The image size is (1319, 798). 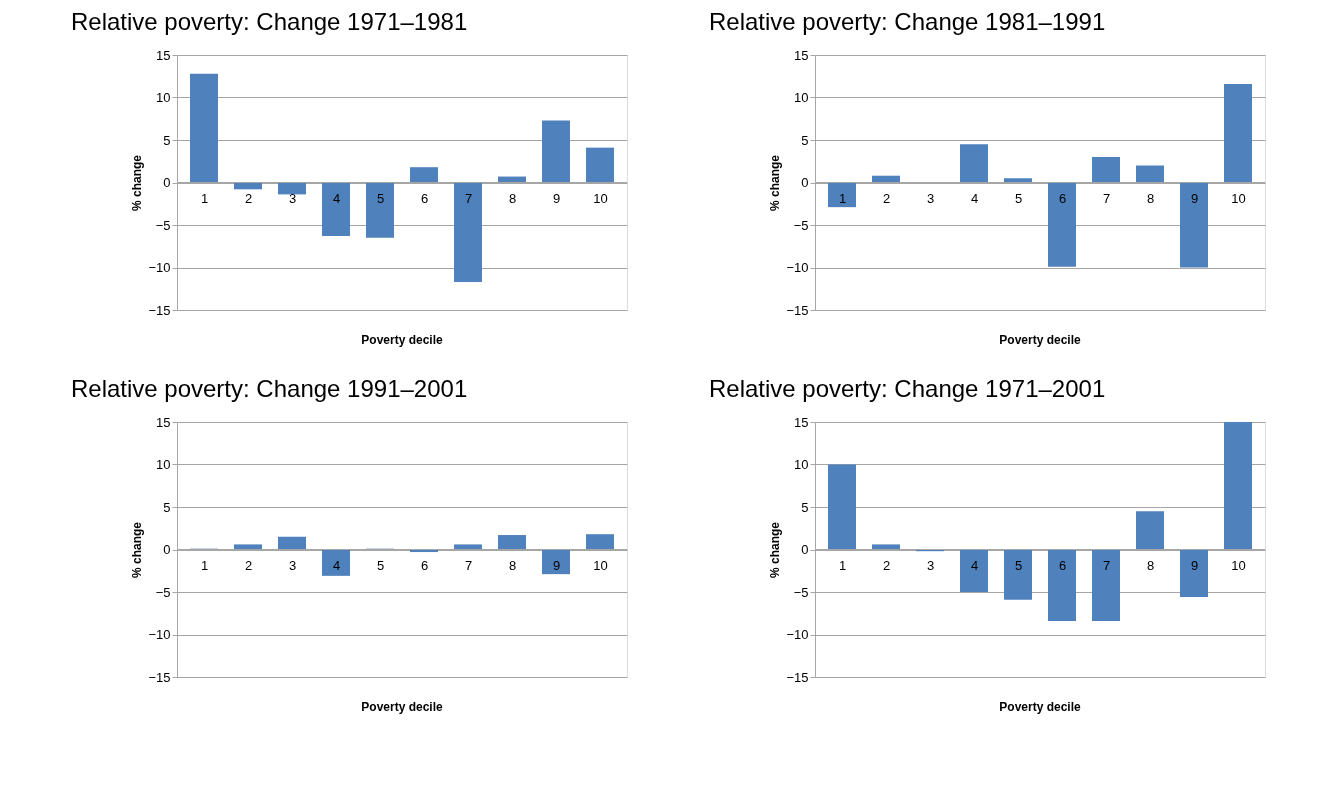 What do you see at coordinates (269, 21) in the screenshot?
I see `chart-title: Relative poverty: Change 1971–1981` at bounding box center [269, 21].